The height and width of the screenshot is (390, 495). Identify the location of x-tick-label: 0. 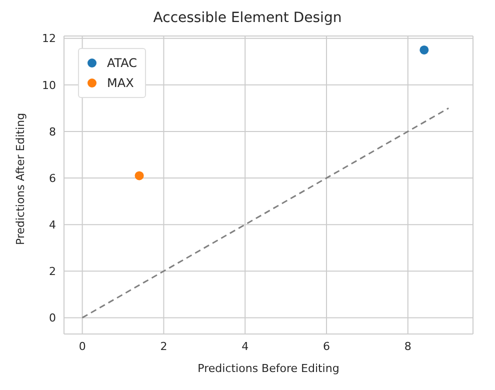
(82, 346).